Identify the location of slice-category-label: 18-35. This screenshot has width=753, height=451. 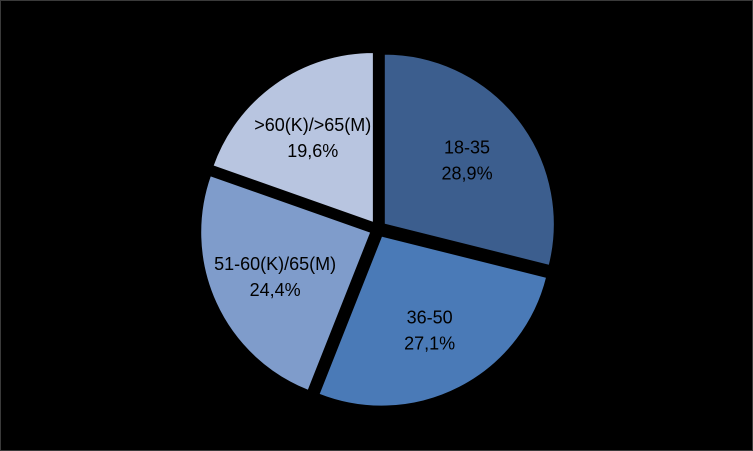
(467, 147).